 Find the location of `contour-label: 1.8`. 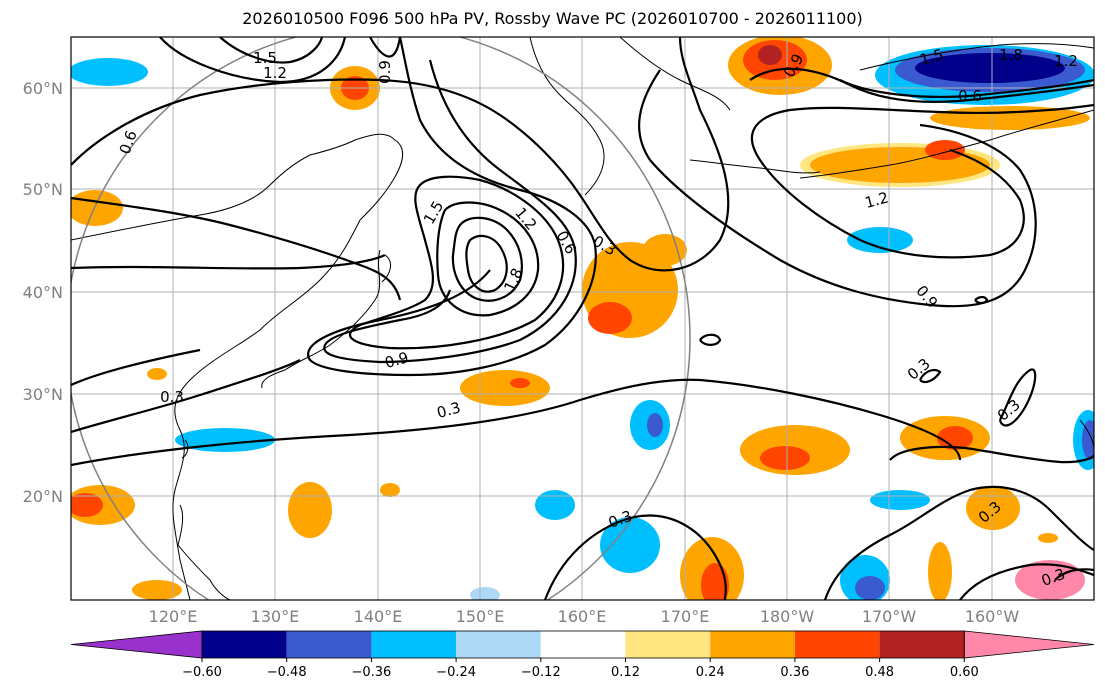

contour-label: 1.8 is located at coordinates (1011, 55).